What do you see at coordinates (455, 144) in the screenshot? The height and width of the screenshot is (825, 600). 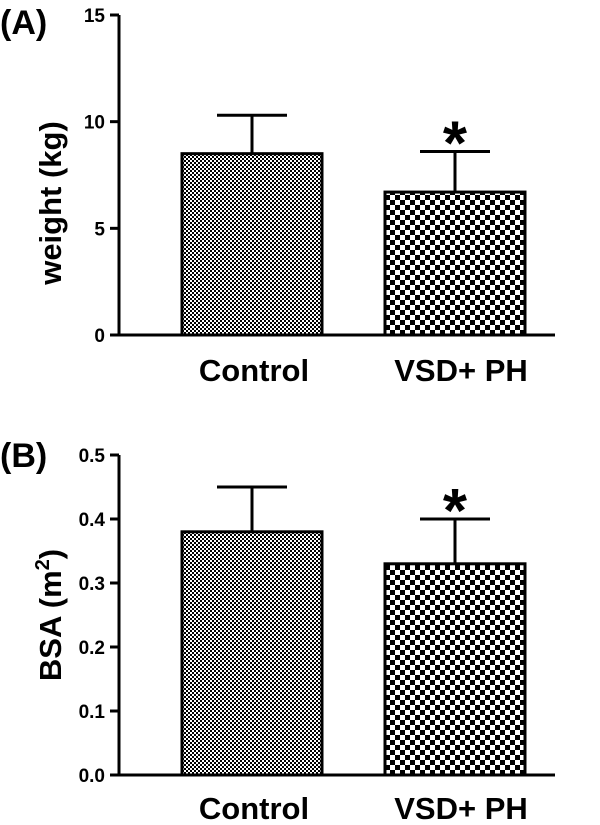 I see `panel-a-significance-star: *` at bounding box center [455, 144].